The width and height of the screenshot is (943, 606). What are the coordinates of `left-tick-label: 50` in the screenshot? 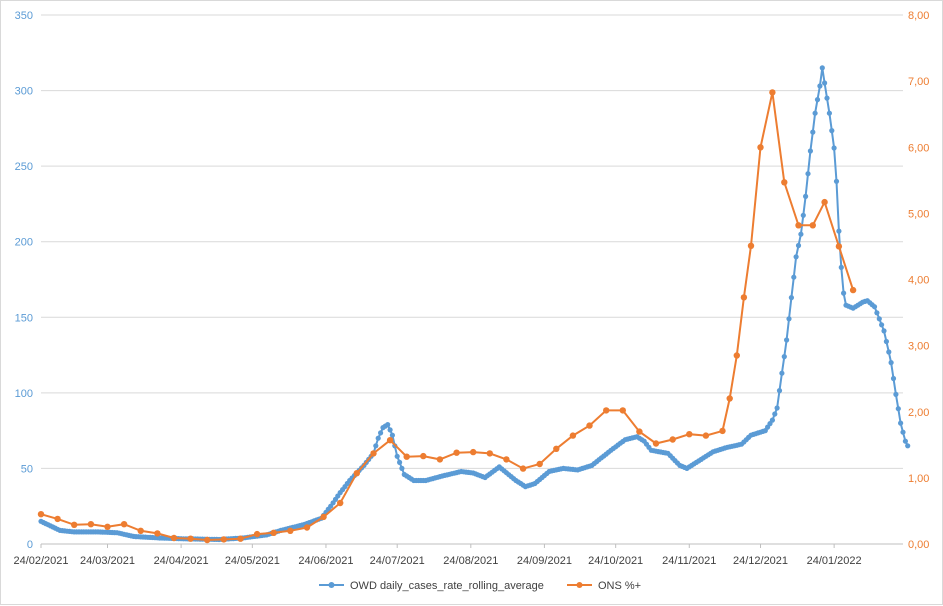 It's located at (27, 469).